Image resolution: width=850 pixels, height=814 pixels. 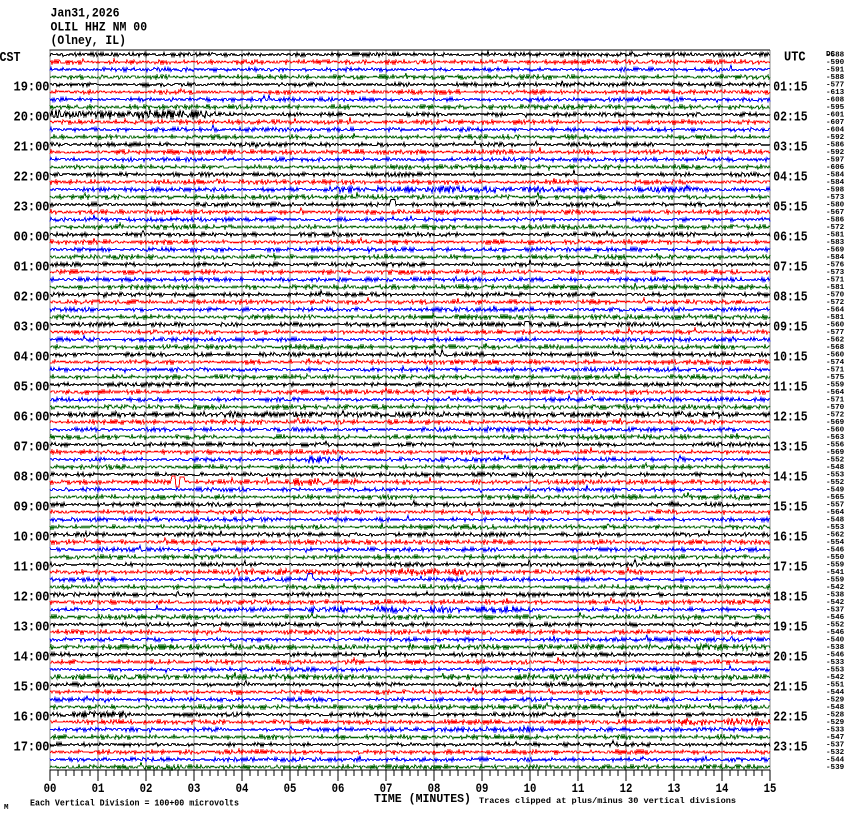 What do you see at coordinates (790, 417) in the screenshot?
I see `svg-text: 12:15` at bounding box center [790, 417].